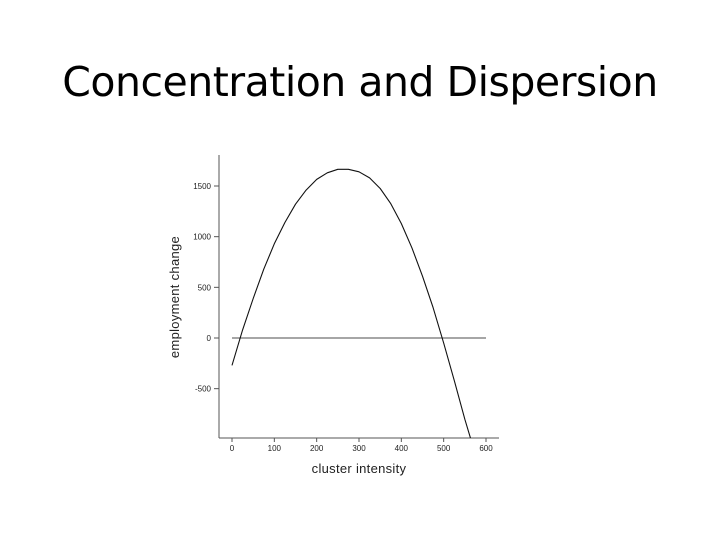 This screenshot has height=545, width=720. Describe the element at coordinates (174, 297) in the screenshot. I see `y-axis-label: employment change` at that location.